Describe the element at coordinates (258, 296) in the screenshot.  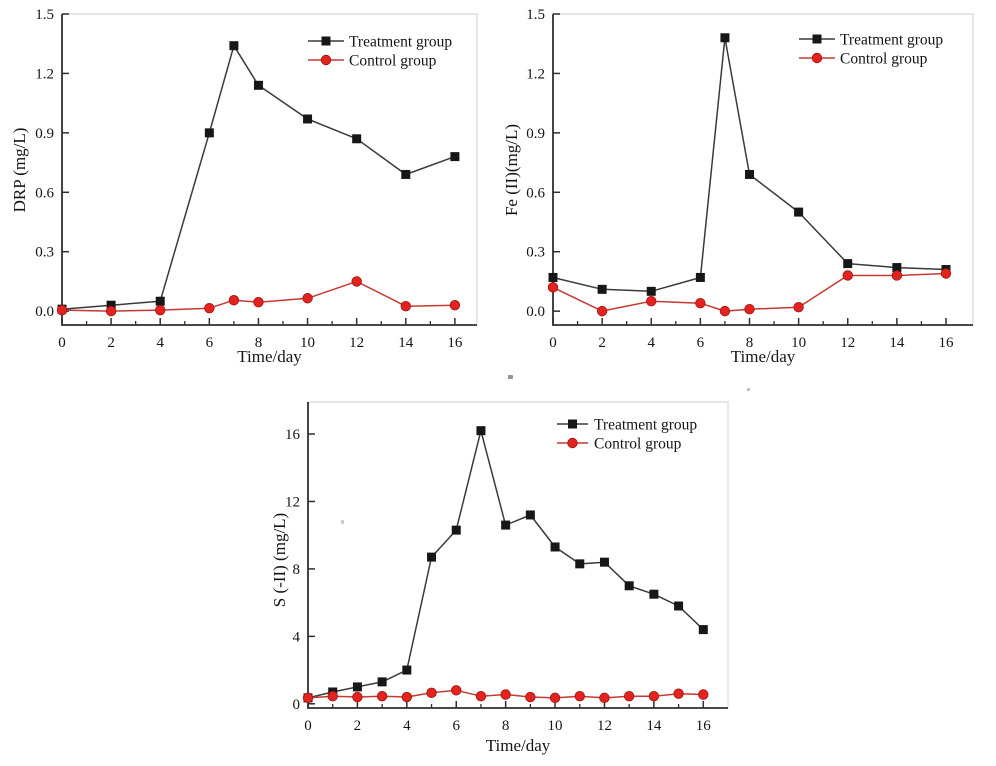
I see `control-line` at that location.